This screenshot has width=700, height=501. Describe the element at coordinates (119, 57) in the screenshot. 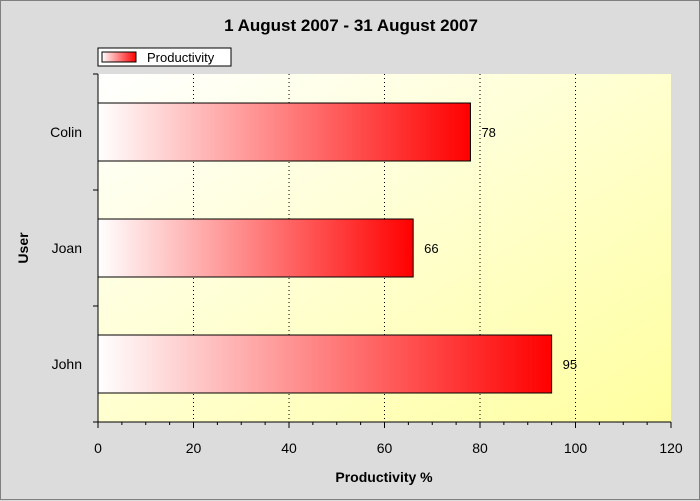

I see `legend-swatch` at that location.